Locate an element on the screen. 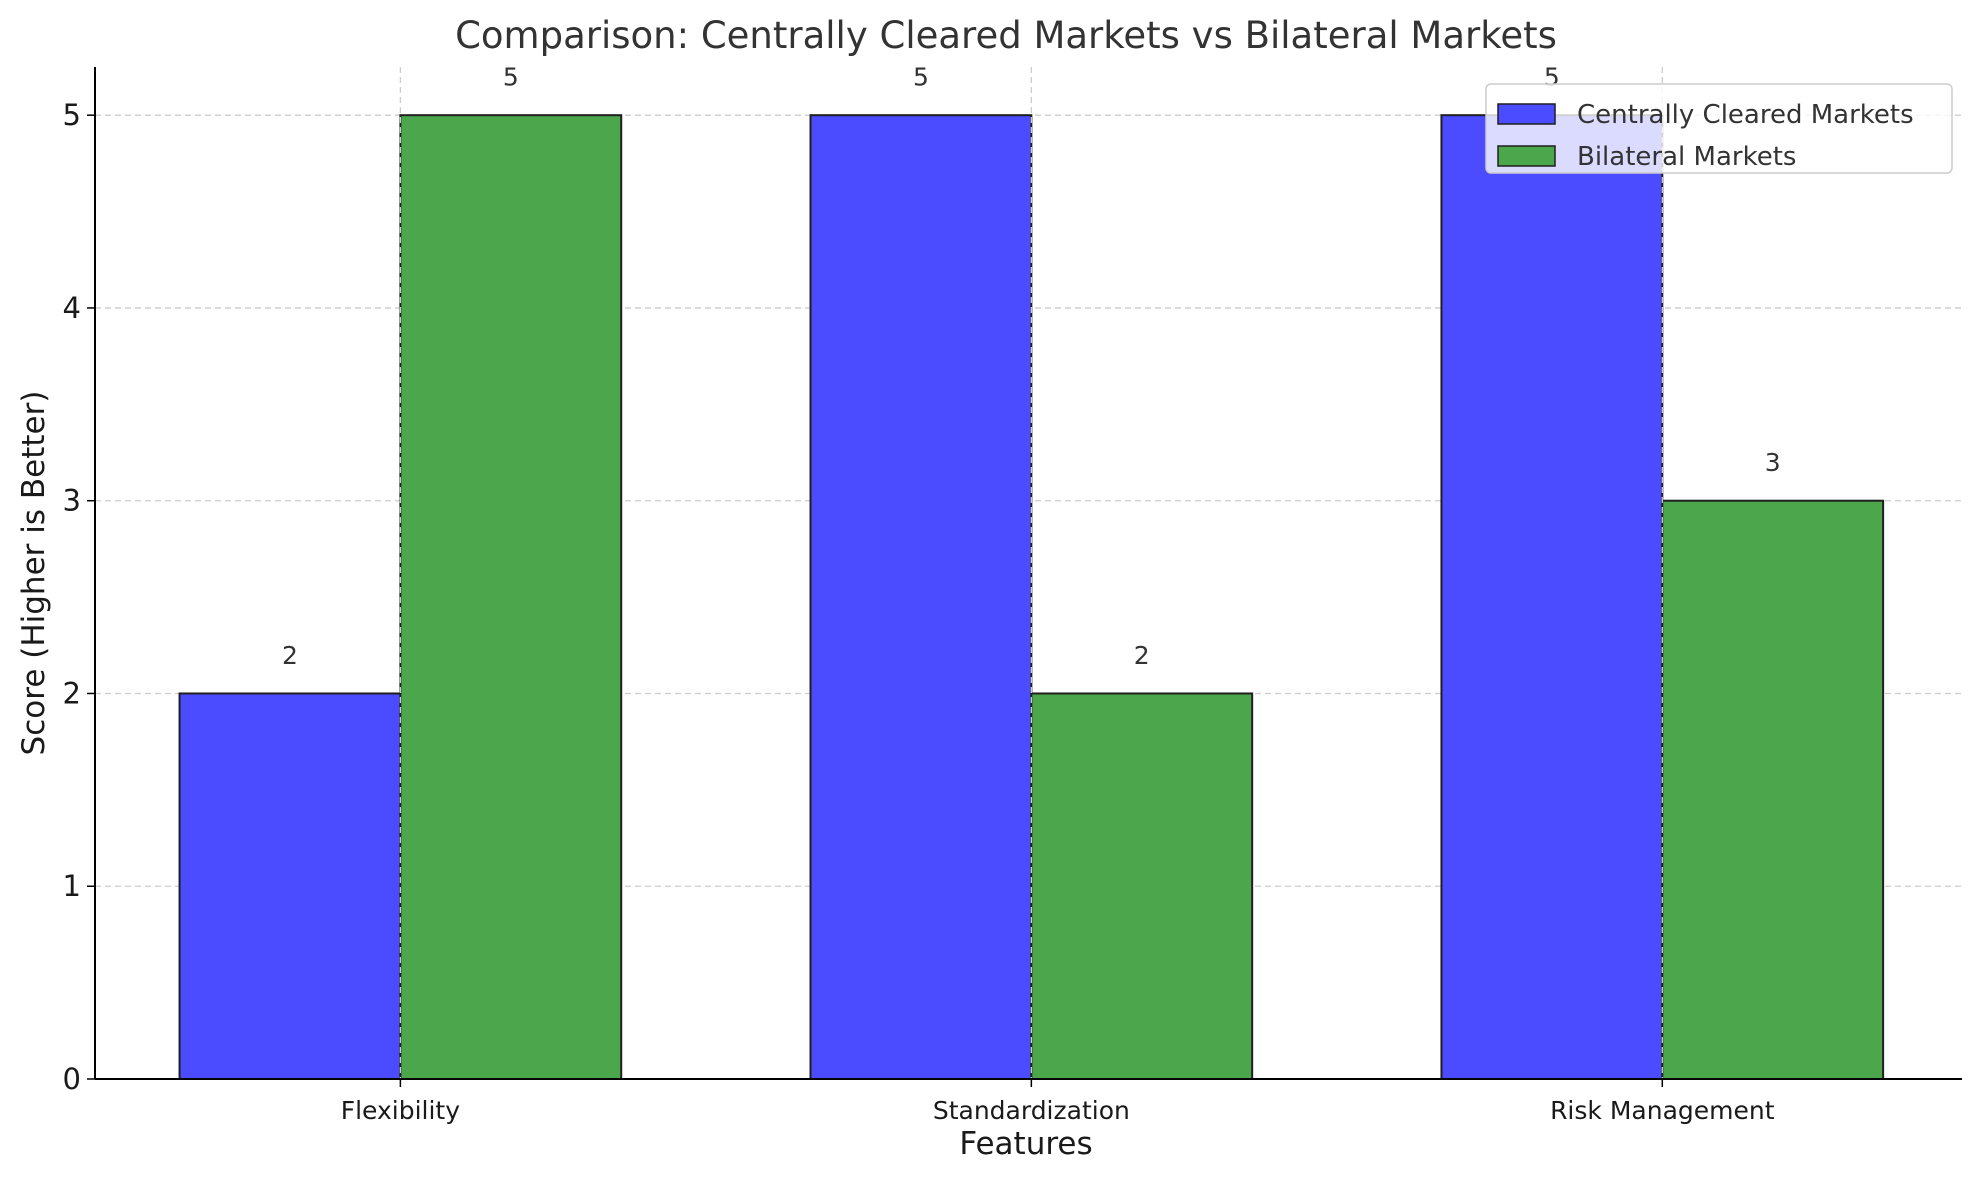 The width and height of the screenshot is (1979, 1180). y-tick-label: 5 is located at coordinates (72, 115).